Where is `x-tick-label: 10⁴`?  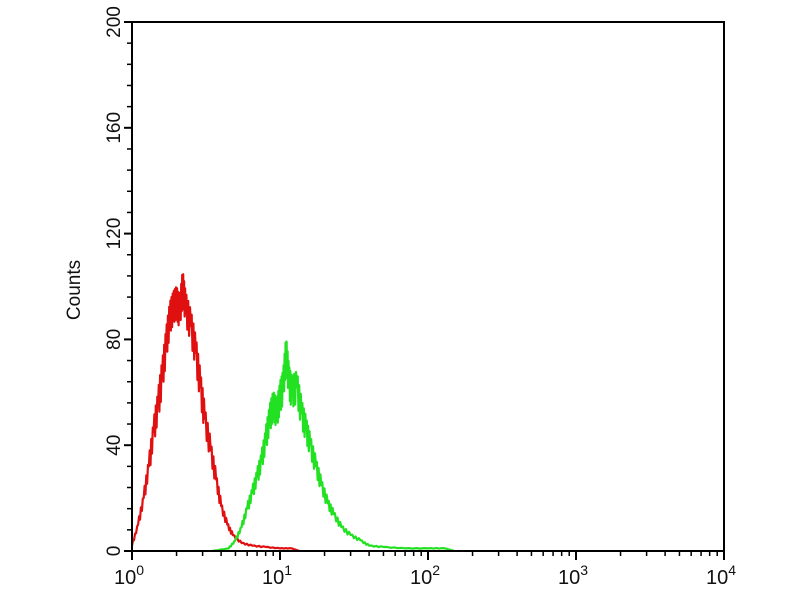 x-tick-label: 10⁴ is located at coordinates (721, 575).